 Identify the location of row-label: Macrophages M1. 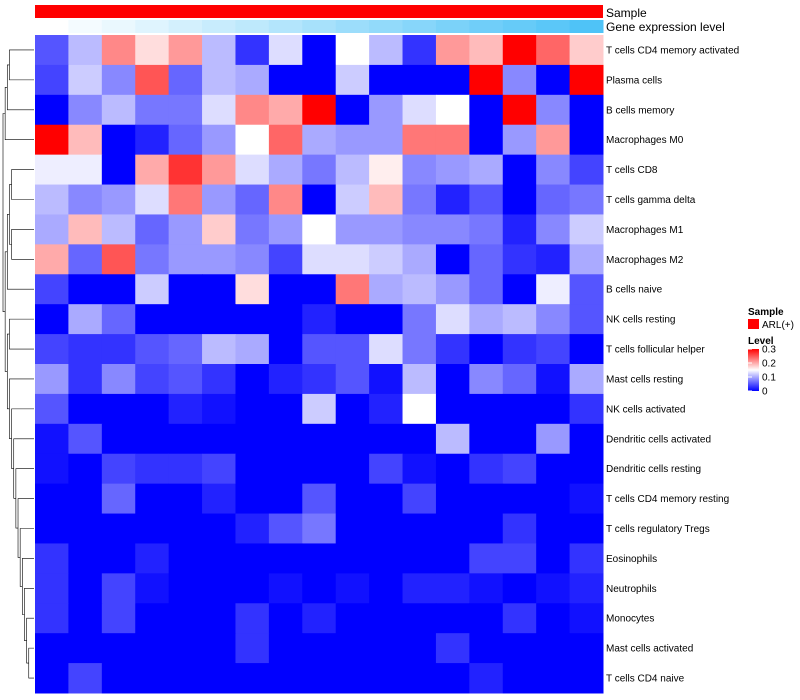
(645, 230).